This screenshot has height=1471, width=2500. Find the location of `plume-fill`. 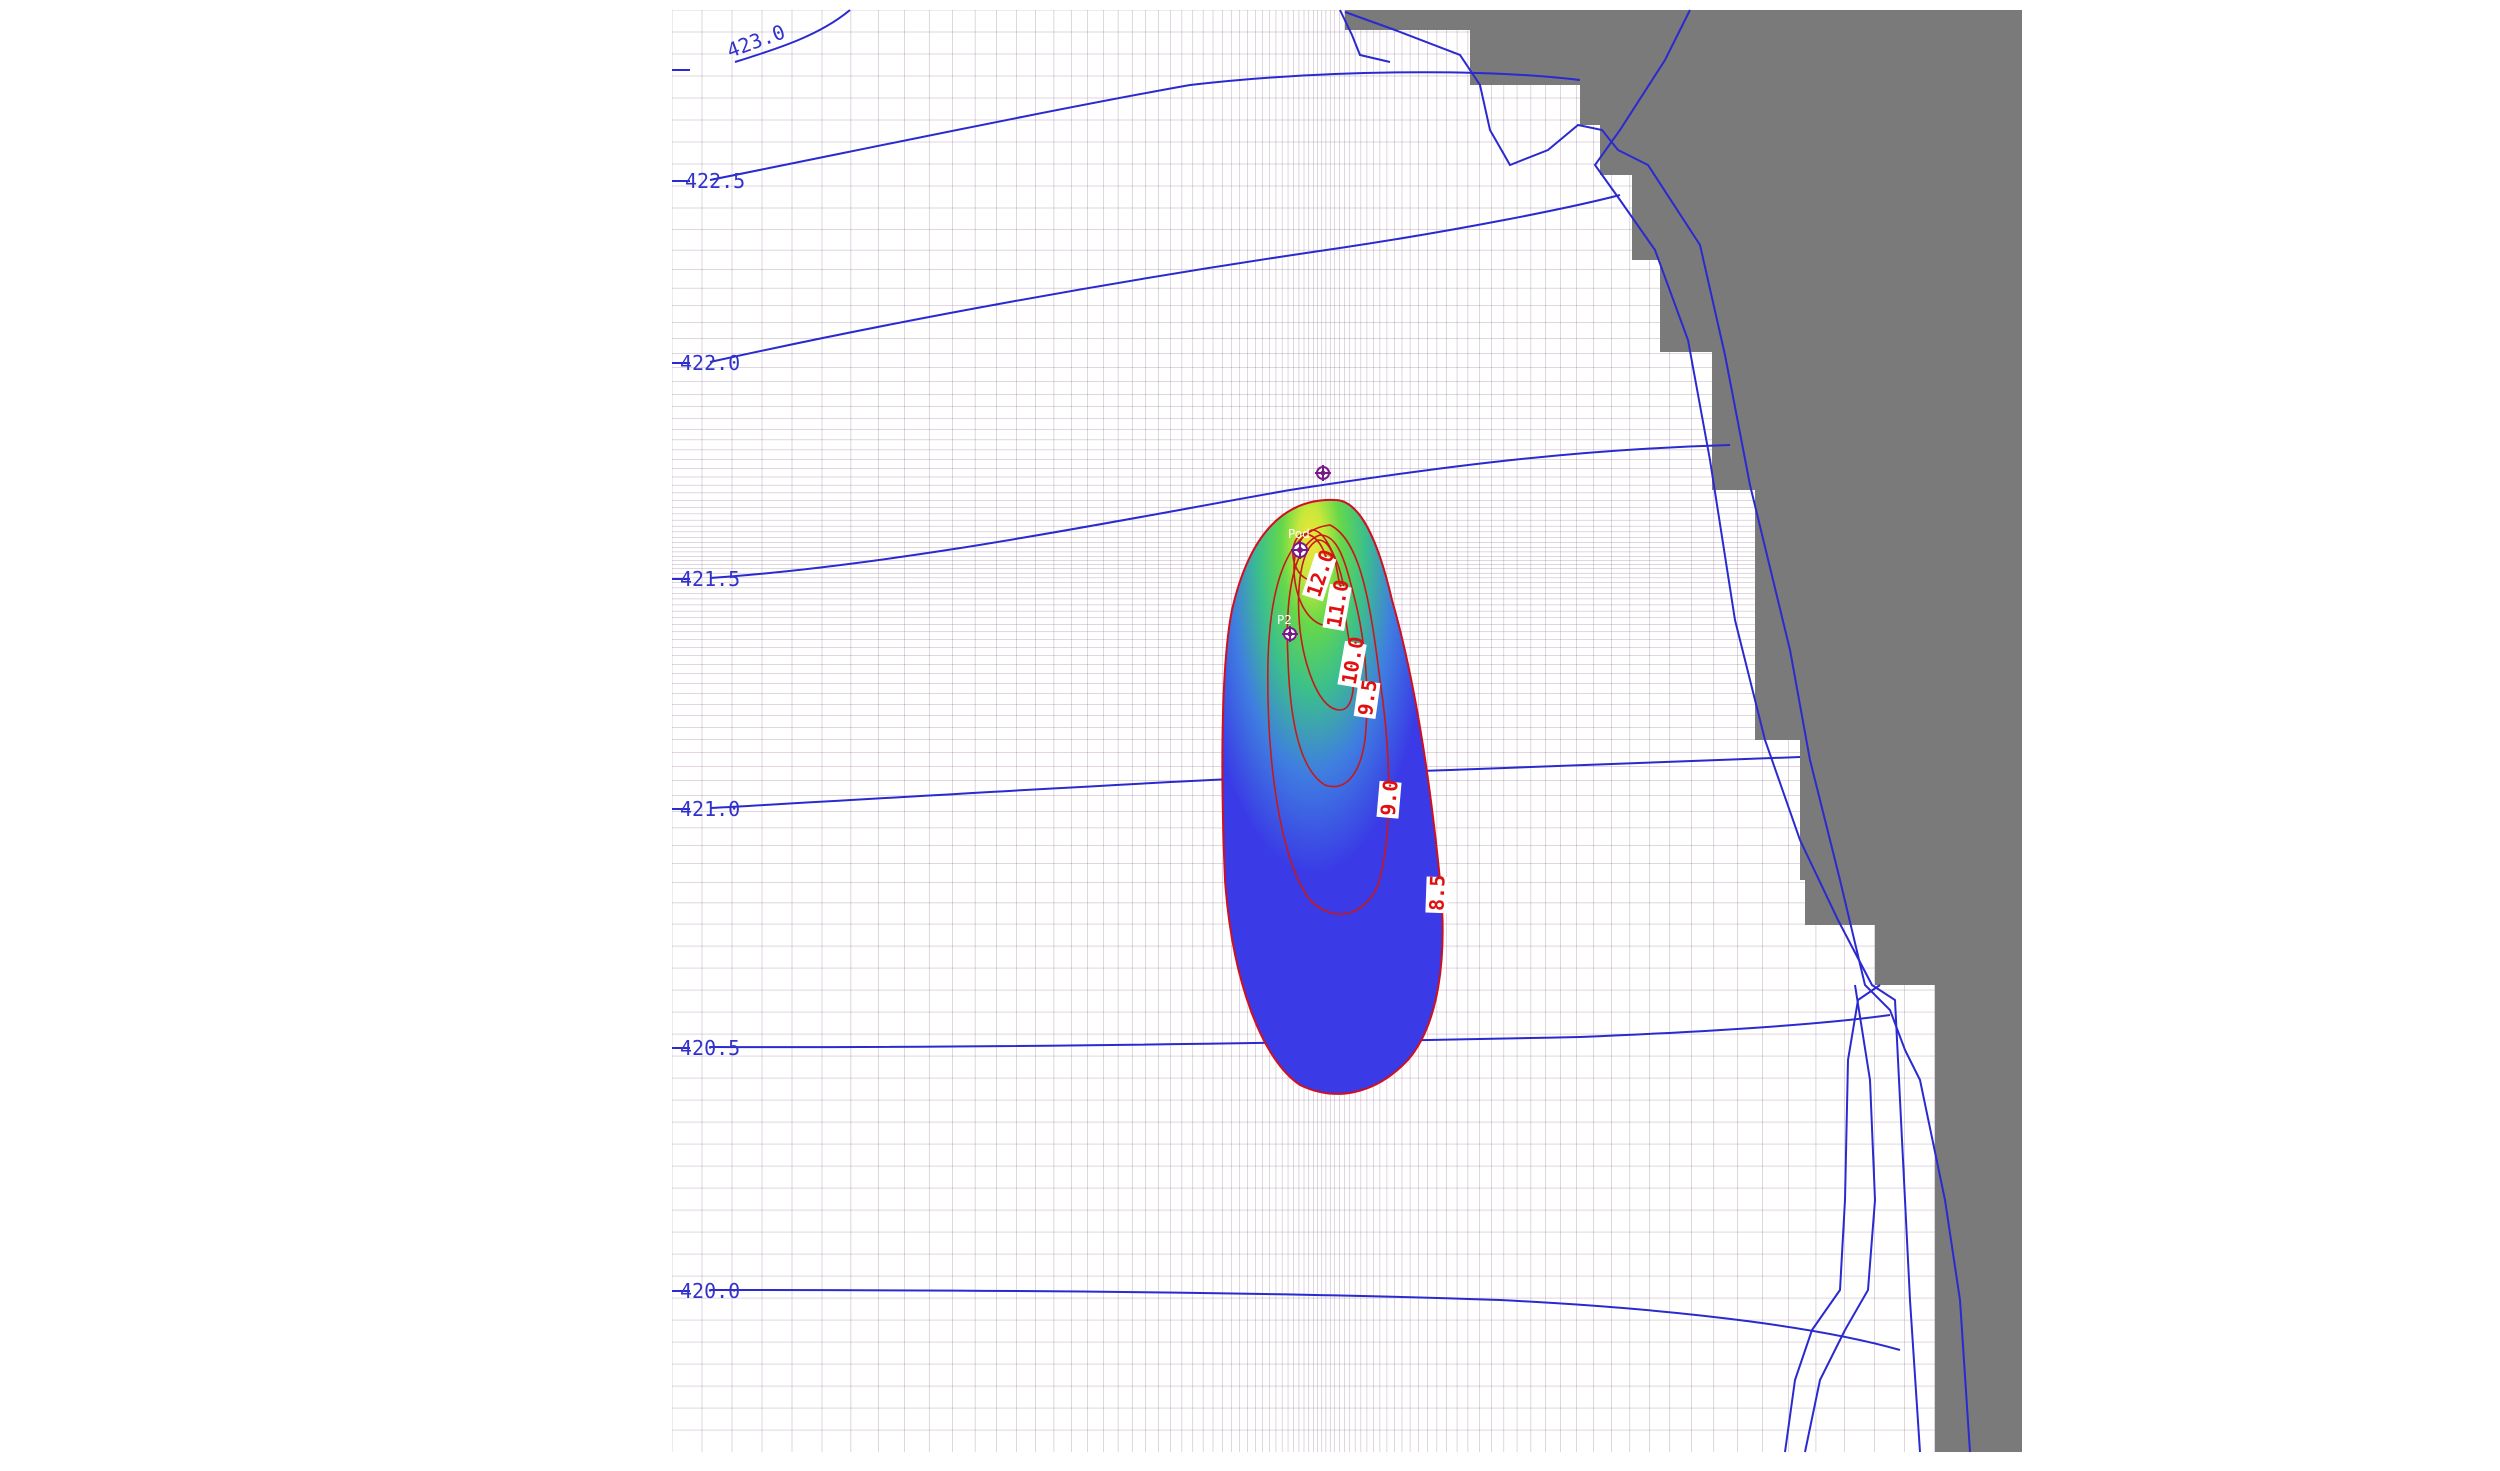

plume-fill is located at coordinates (1332, 796).